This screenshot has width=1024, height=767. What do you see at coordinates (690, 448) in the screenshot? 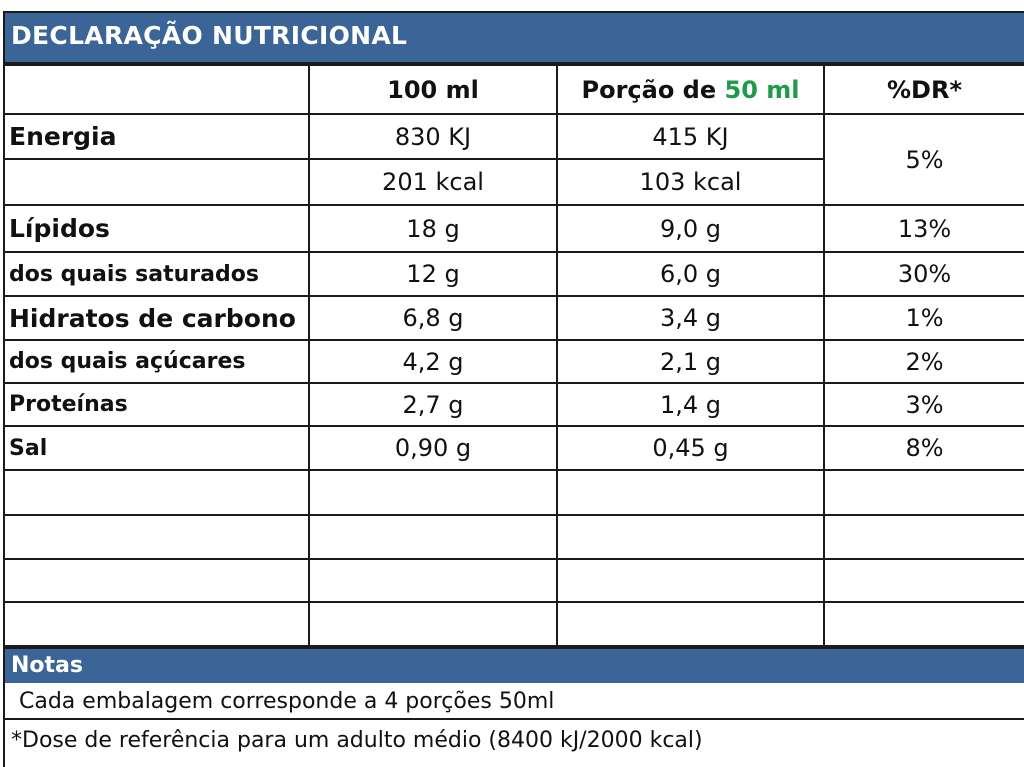
I see `row-value-portion: 0,45 g` at bounding box center [690, 448].